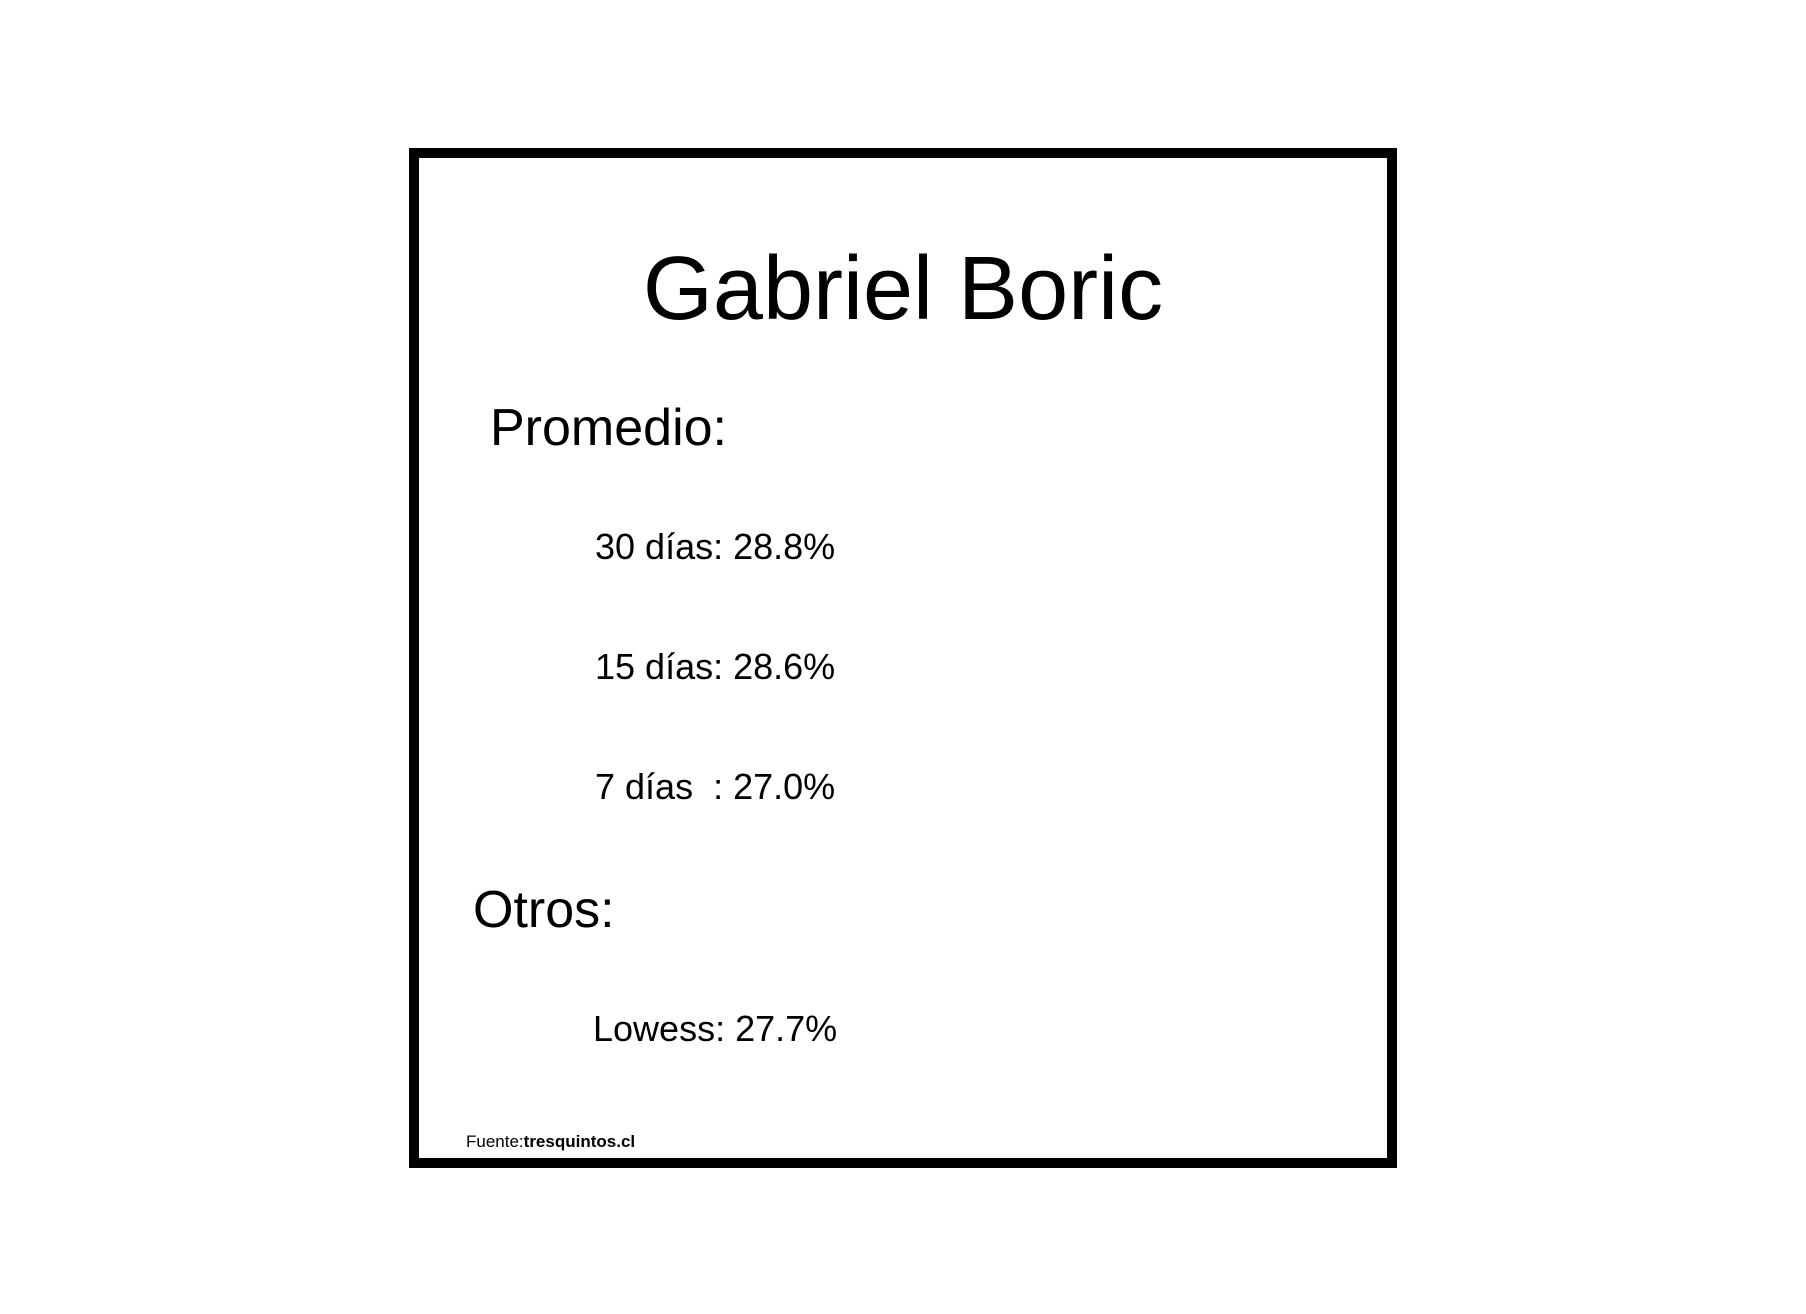 The height and width of the screenshot is (1314, 1806). Describe the element at coordinates (903, 289) in the screenshot. I see `candidate-name-title: Gabriel Boric` at that location.